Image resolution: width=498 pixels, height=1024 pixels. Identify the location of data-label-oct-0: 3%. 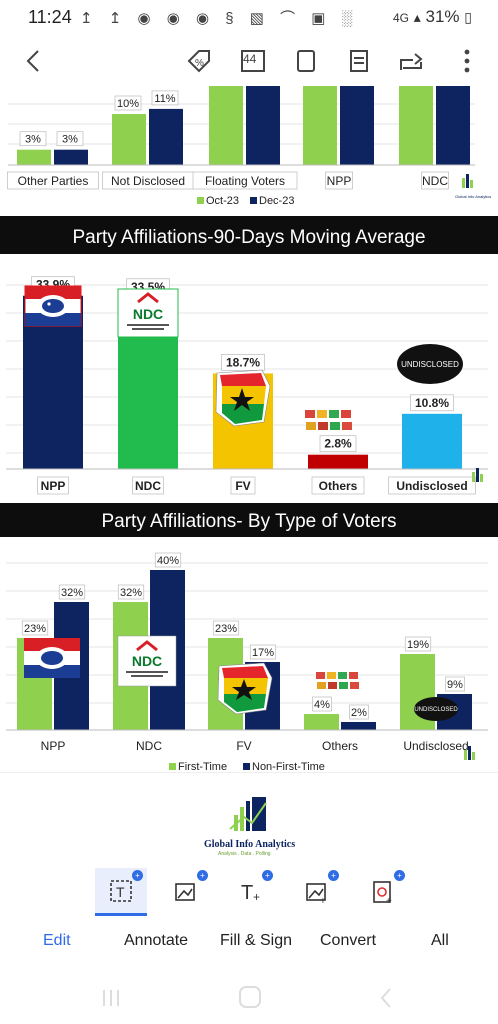
(33, 140).